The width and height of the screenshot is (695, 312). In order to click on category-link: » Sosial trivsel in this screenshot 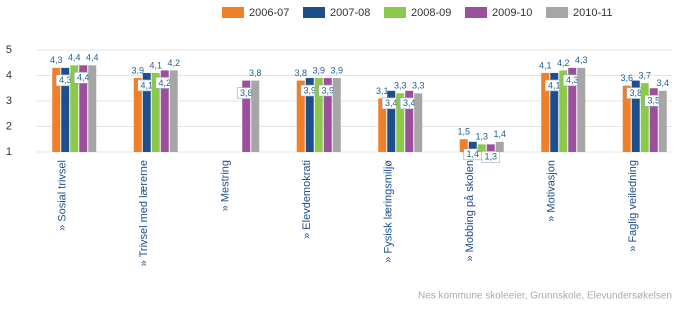, I will do `click(63, 195)`.